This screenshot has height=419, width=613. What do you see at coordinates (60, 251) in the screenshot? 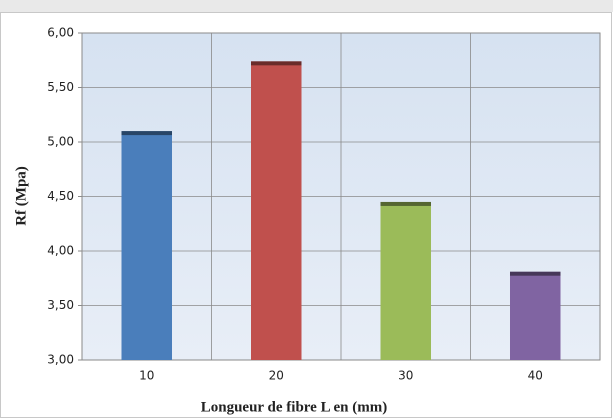
I see `y-tick-label: 4,00` at bounding box center [60, 251].